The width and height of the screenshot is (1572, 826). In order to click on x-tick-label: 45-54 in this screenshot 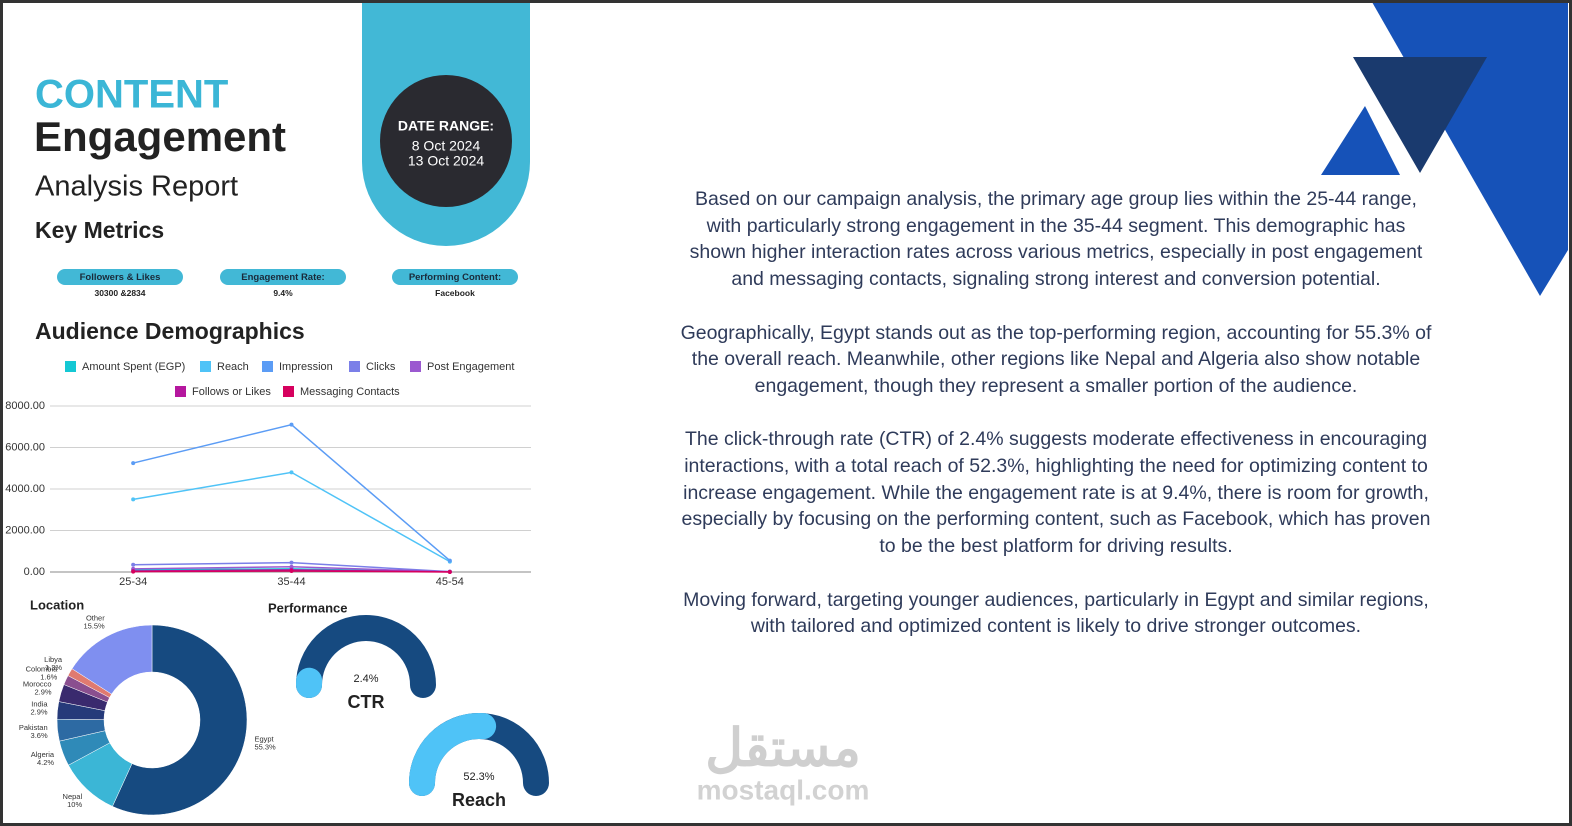, I will do `click(450, 582)`.